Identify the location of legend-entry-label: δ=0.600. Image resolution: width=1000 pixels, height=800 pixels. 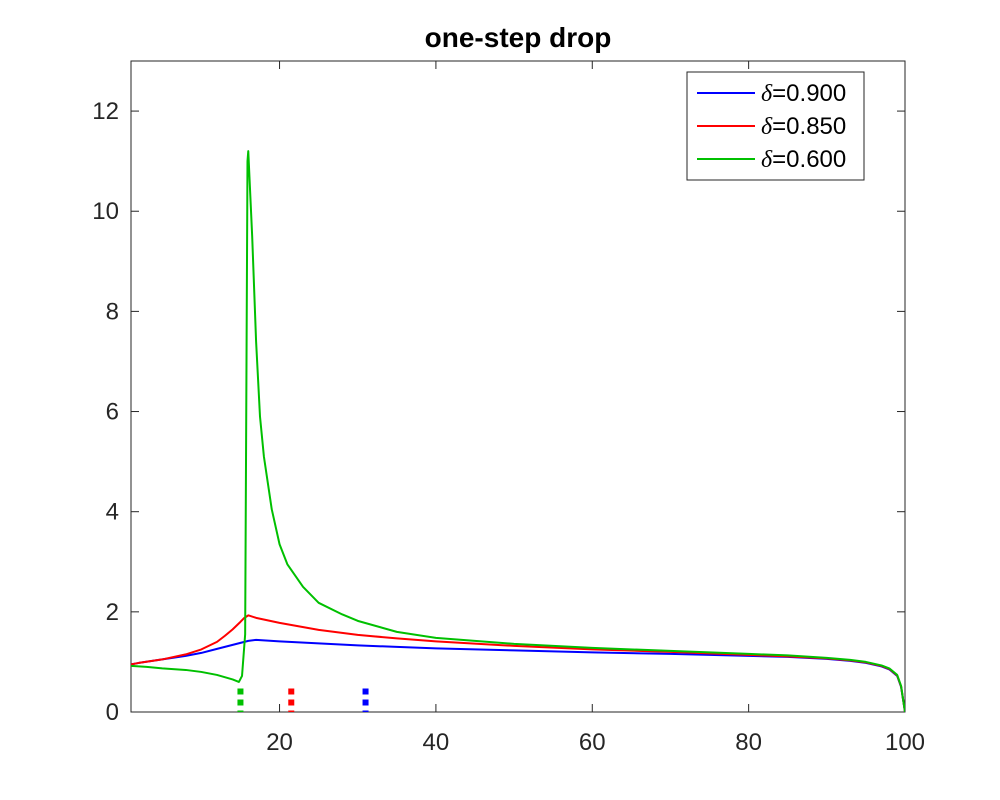
(803, 159).